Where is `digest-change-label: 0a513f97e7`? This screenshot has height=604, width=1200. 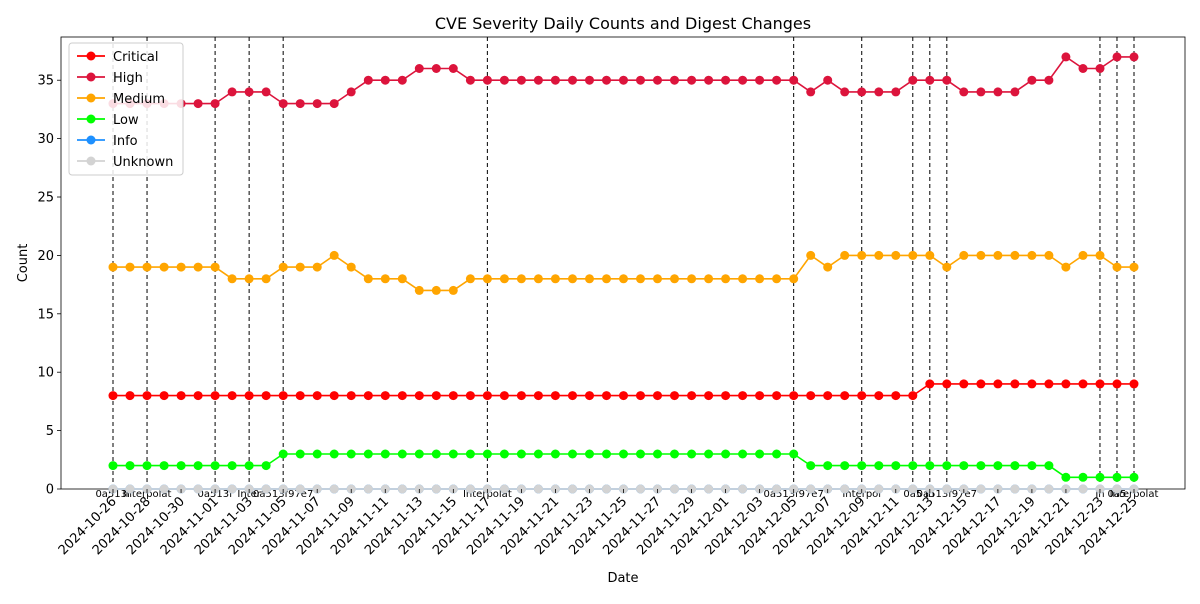 digest-change-label: 0a513f97e7 is located at coordinates (793, 494).